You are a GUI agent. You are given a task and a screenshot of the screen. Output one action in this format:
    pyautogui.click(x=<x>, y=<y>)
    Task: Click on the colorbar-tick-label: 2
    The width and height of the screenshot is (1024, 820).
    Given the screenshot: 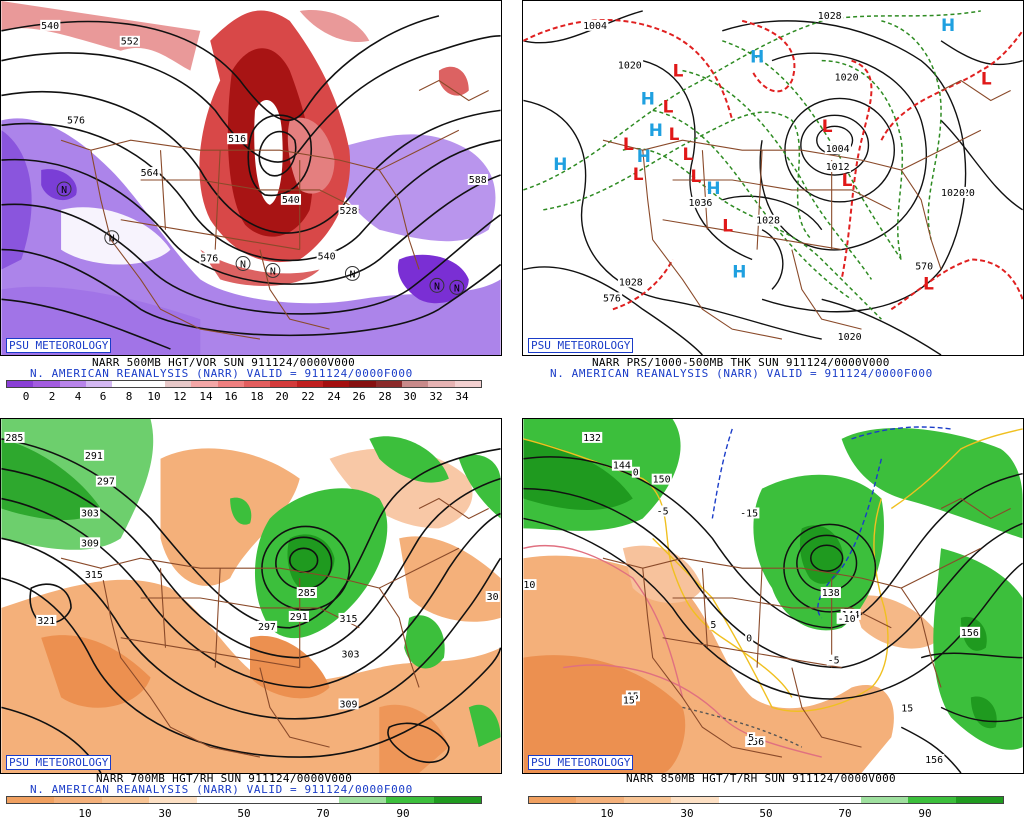 What is the action you would take?
    pyautogui.click(x=52, y=396)
    